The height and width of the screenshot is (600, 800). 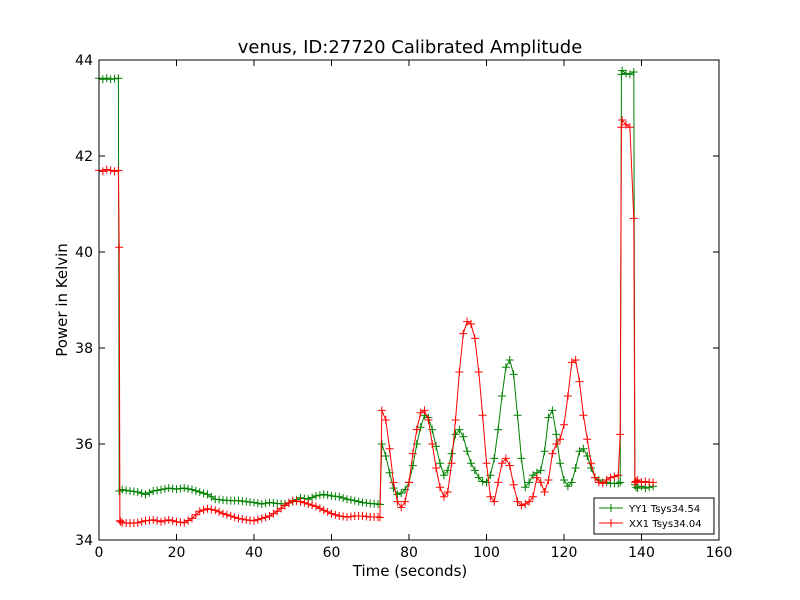 I want to click on y-axis-label: Power in Kelvin, so click(x=62, y=300).